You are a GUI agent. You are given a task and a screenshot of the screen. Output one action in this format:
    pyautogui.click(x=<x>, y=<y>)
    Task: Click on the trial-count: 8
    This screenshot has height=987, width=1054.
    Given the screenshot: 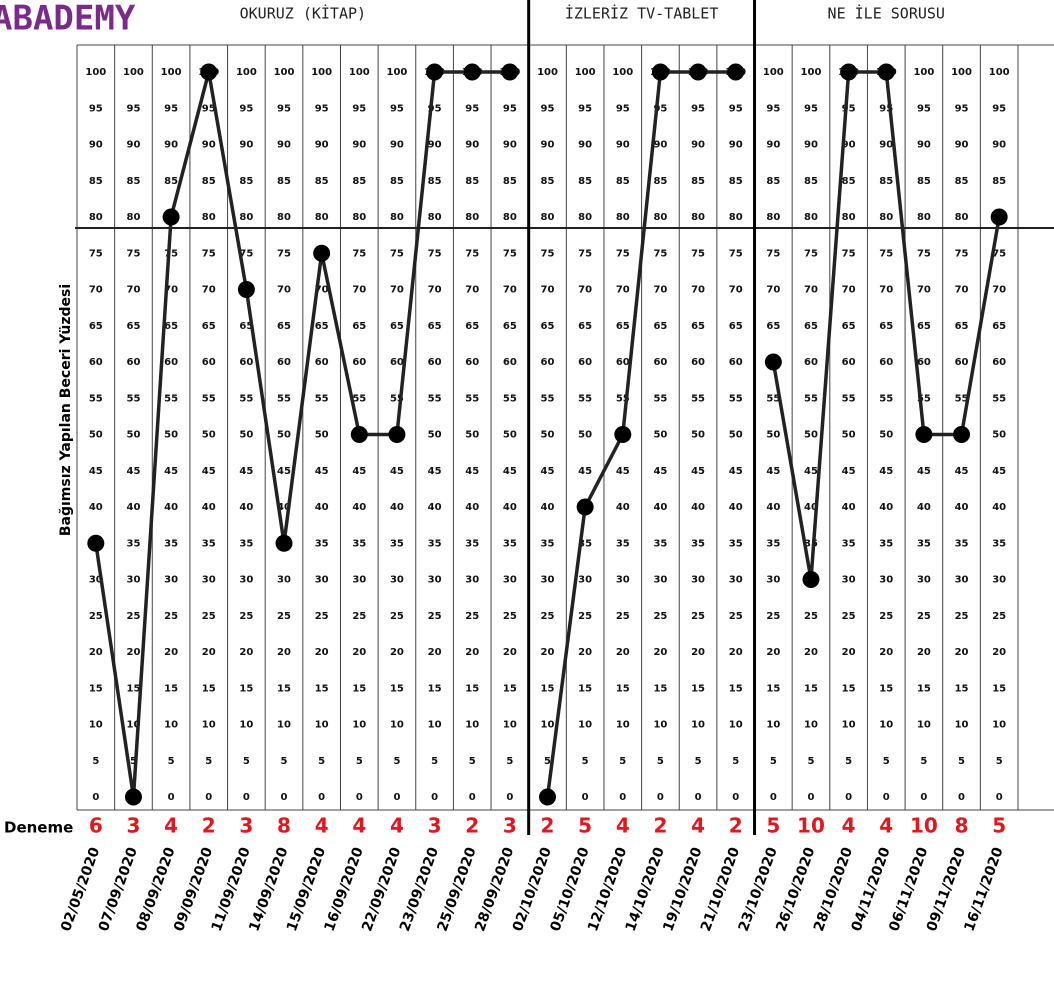 What is the action you would take?
    pyautogui.click(x=284, y=826)
    